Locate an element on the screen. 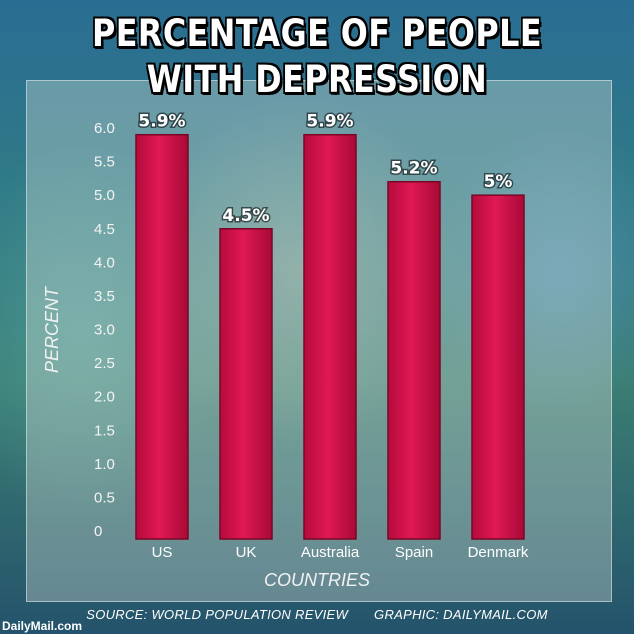 The height and width of the screenshot is (634, 634). x-tick-label: Spain is located at coordinates (414, 552).